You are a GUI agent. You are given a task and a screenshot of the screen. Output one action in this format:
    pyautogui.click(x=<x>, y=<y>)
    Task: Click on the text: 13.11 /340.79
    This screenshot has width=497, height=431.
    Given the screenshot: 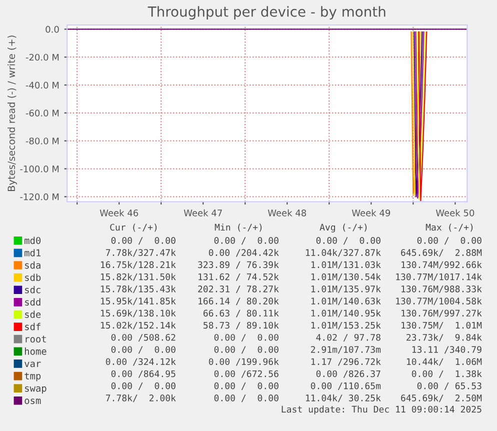 What is the action you would take?
    pyautogui.click(x=447, y=350)
    